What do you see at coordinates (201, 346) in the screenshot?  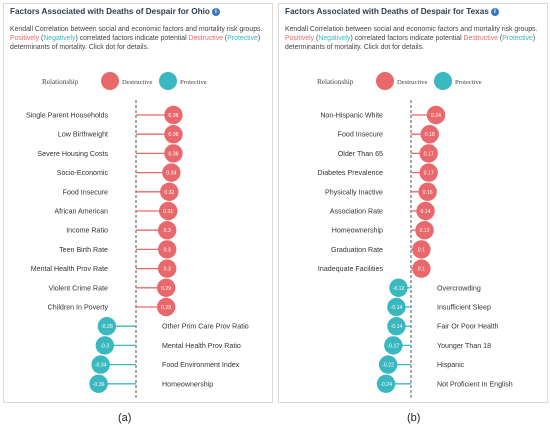 I see `factor-label: Mental Health Prov Ratio` at bounding box center [201, 346].